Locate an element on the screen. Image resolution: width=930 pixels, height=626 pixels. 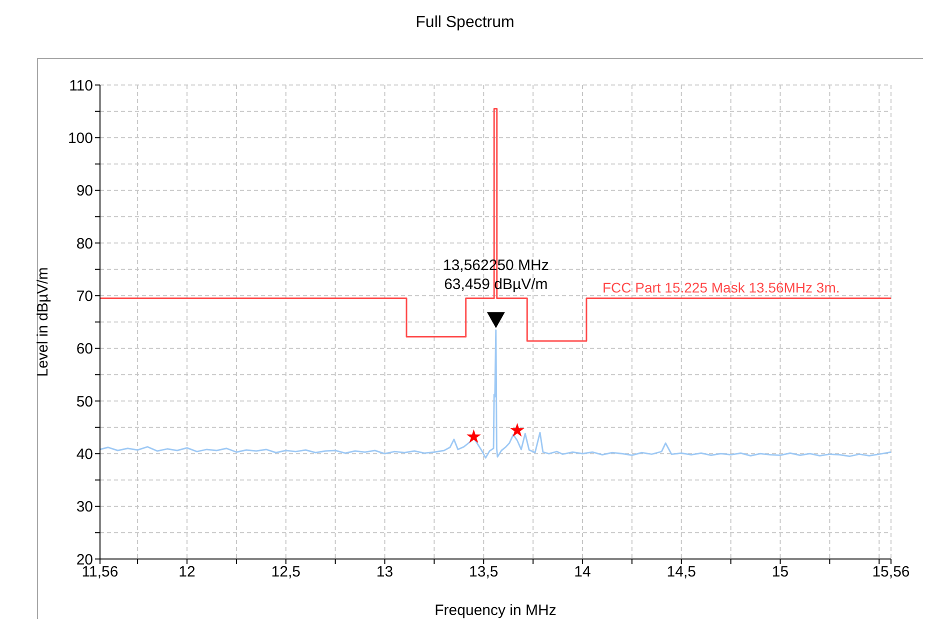
x-axis-title: Frequency in MHz is located at coordinates (495, 610).